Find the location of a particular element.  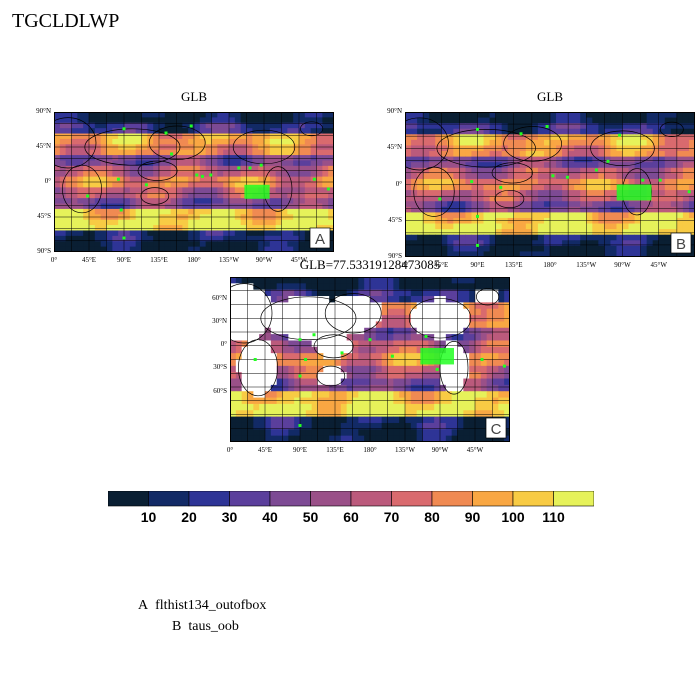

colorbar is located at coordinates (351, 499).